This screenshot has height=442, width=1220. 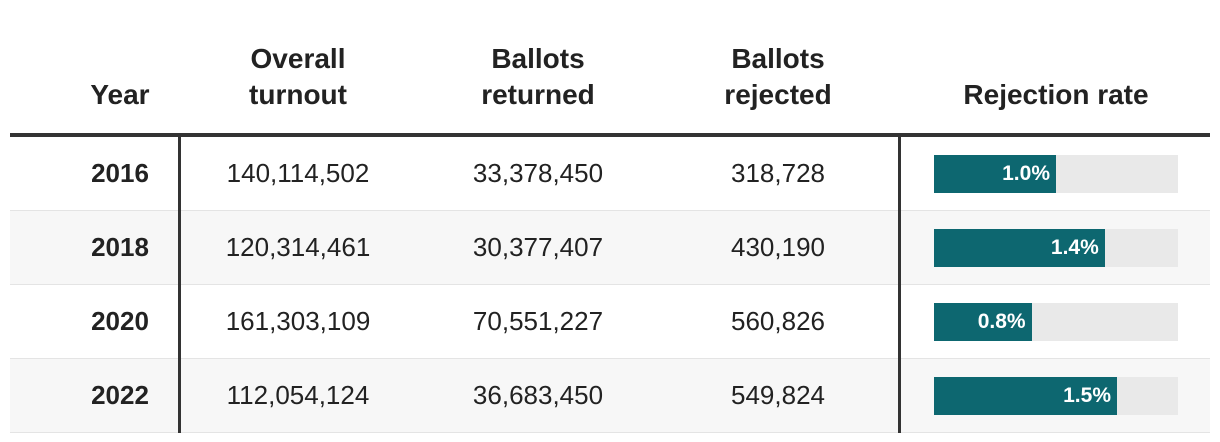 I want to click on header-rejection-rate: Rejection rate, so click(x=1056, y=94).